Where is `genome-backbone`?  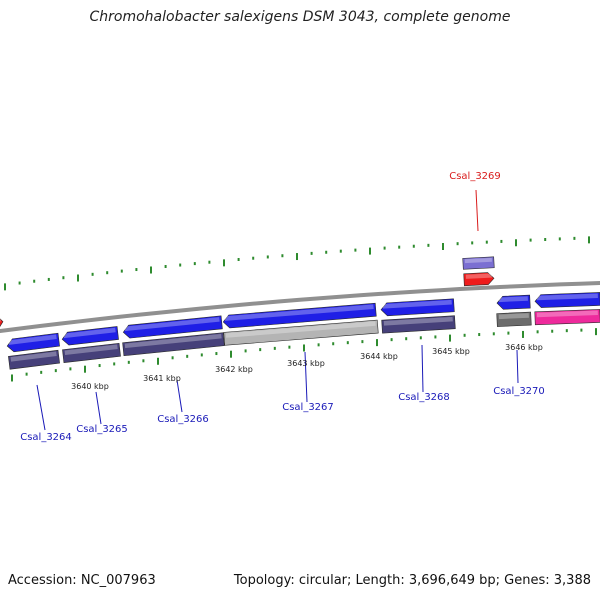
genome-backbone is located at coordinates (300, 307).